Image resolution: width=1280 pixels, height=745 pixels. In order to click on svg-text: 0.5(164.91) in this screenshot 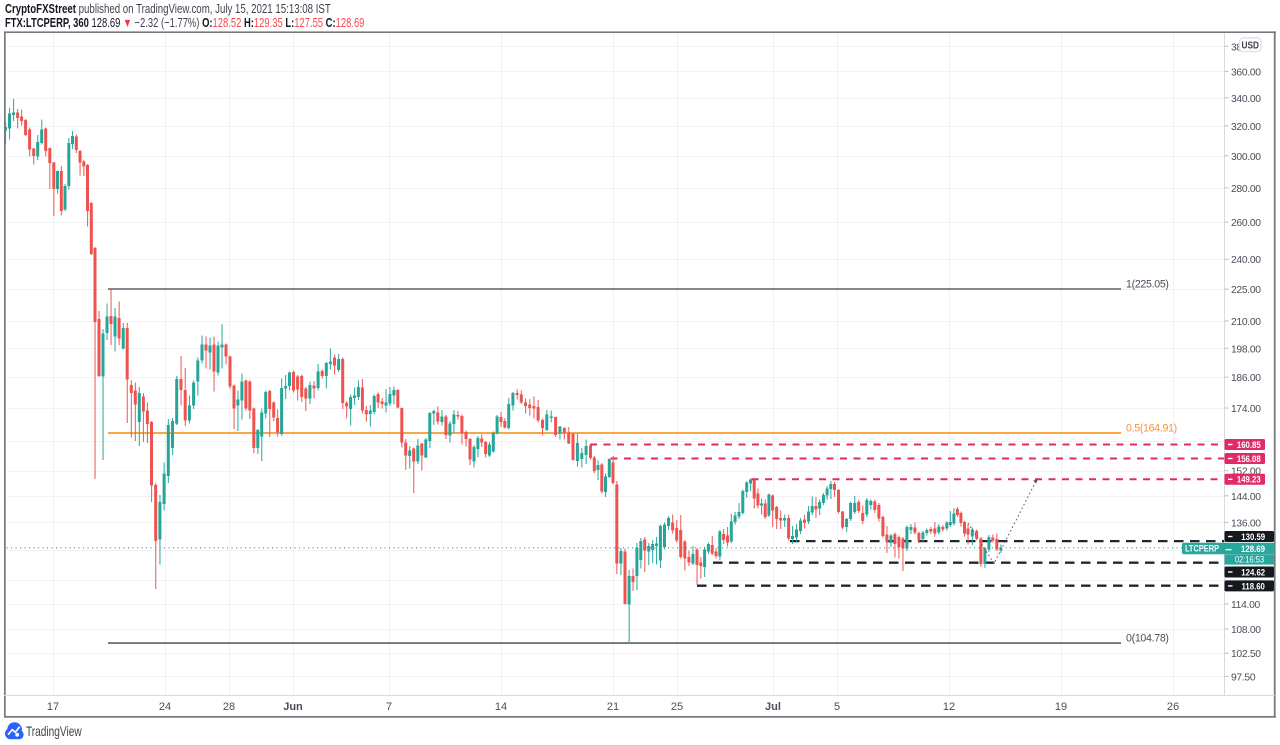, I will do `click(1151, 429)`.